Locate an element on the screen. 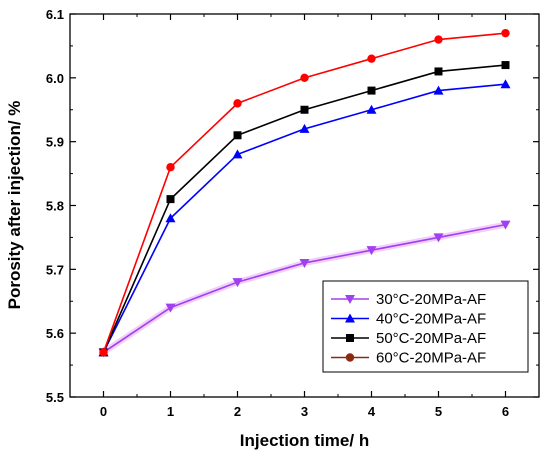 Image resolution: width=550 pixels, height=460 pixels. x-tick-label: 2 is located at coordinates (237, 411).